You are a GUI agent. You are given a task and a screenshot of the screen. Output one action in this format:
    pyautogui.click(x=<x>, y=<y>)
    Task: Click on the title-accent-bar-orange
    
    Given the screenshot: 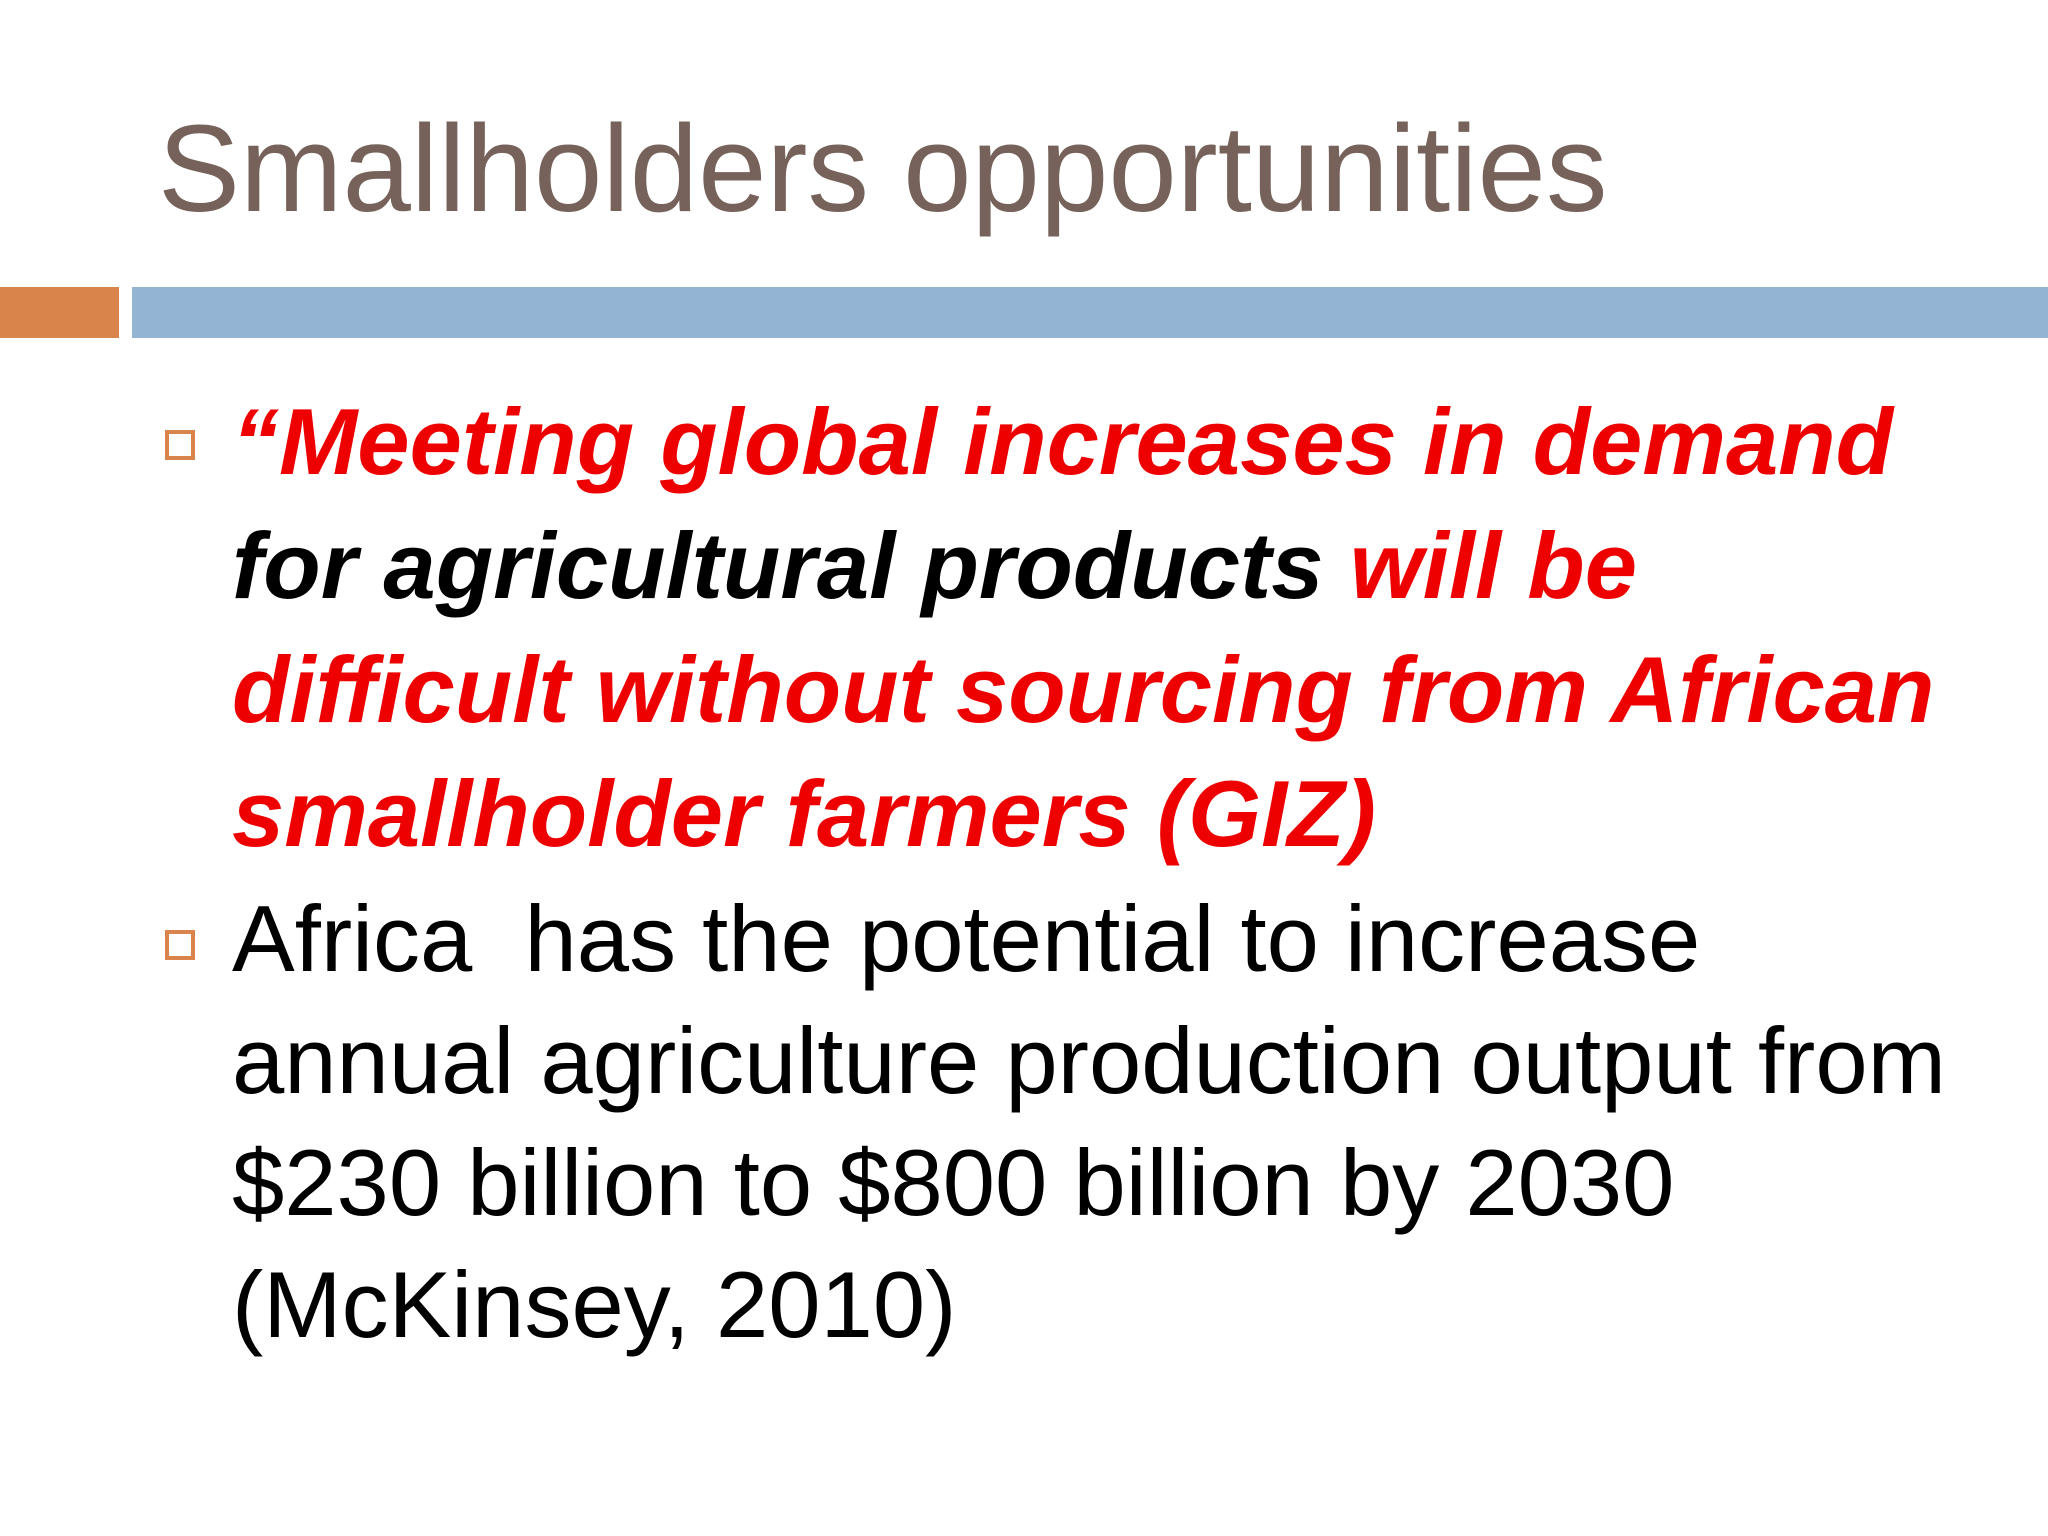 What is the action you would take?
    pyautogui.click(x=59, y=312)
    